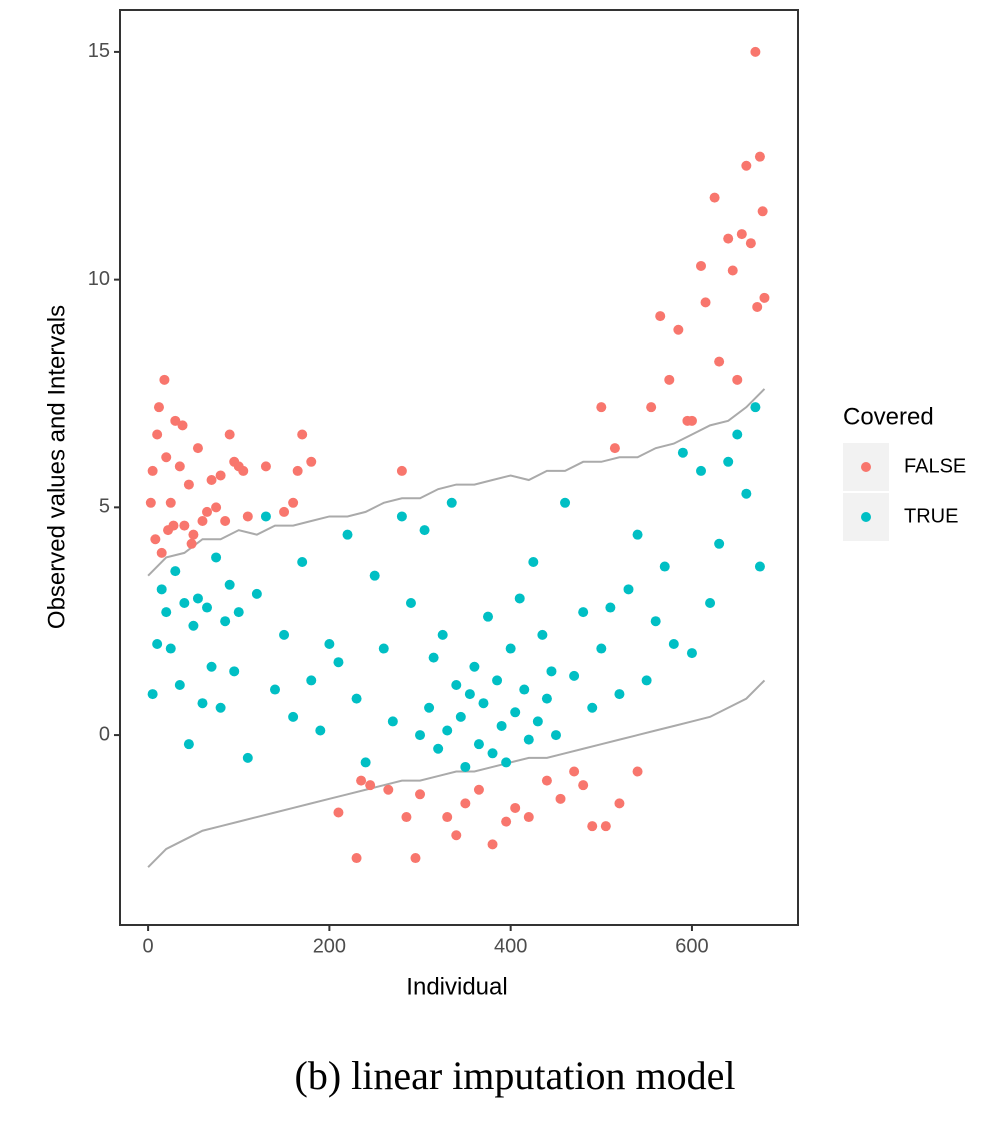 Image resolution: width=992 pixels, height=1132 pixels. What do you see at coordinates (99, 279) in the screenshot?
I see `y-tick-label: 10` at bounding box center [99, 279].